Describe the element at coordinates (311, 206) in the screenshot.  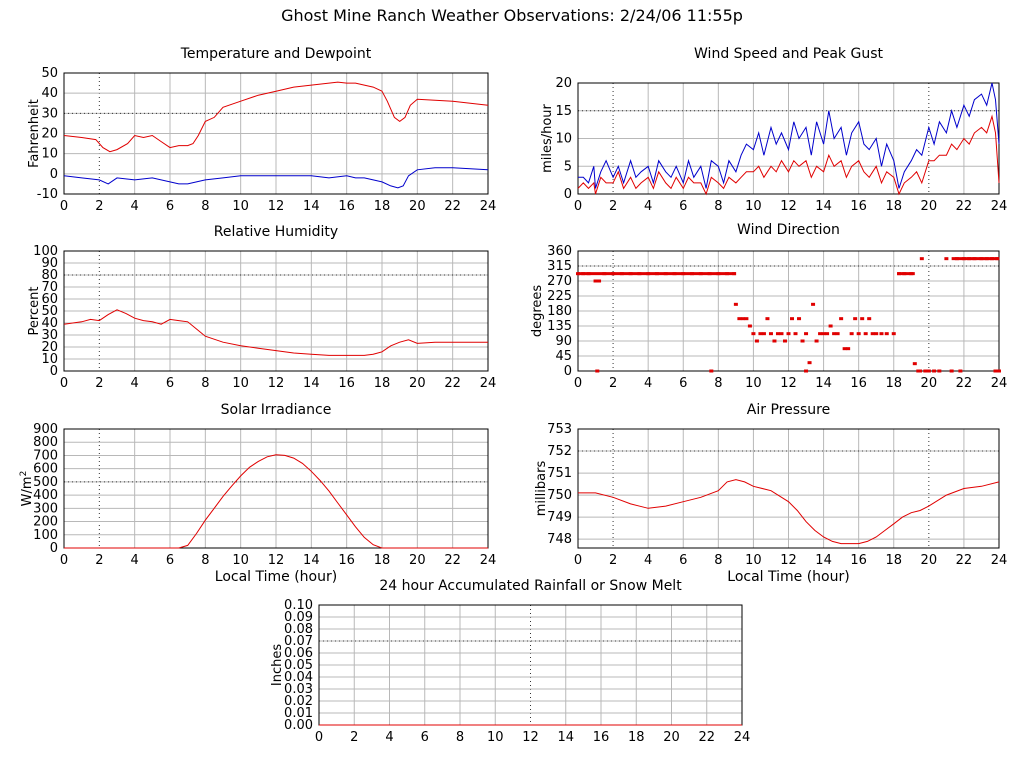
I see `temp-x-tick-label: 14` at that location.